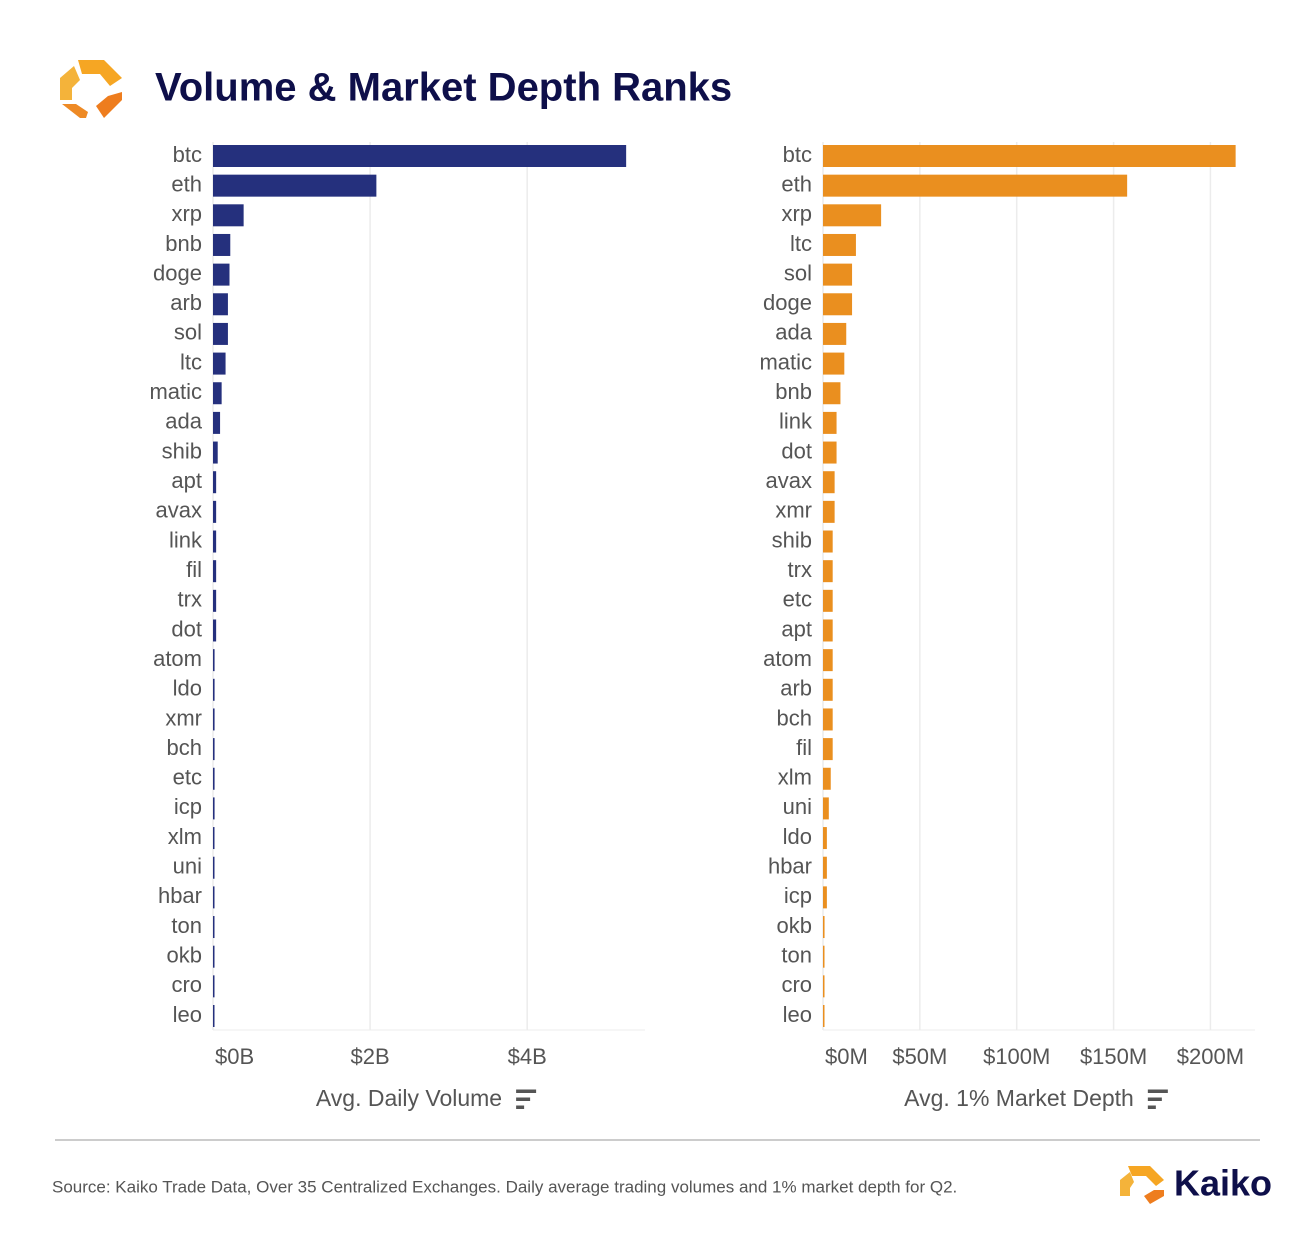  I want to click on y-tick-label: eth, so click(186, 183).